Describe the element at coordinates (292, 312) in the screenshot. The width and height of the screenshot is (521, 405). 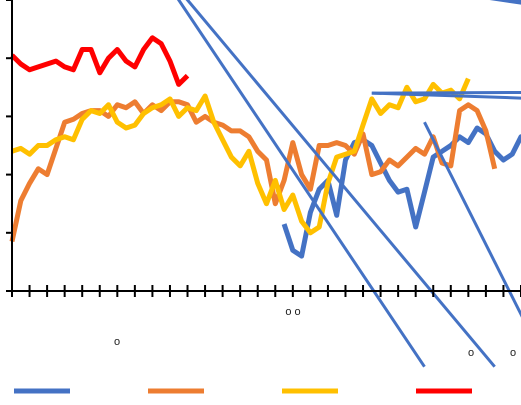
I see `x-tick-label: o o` at that location.